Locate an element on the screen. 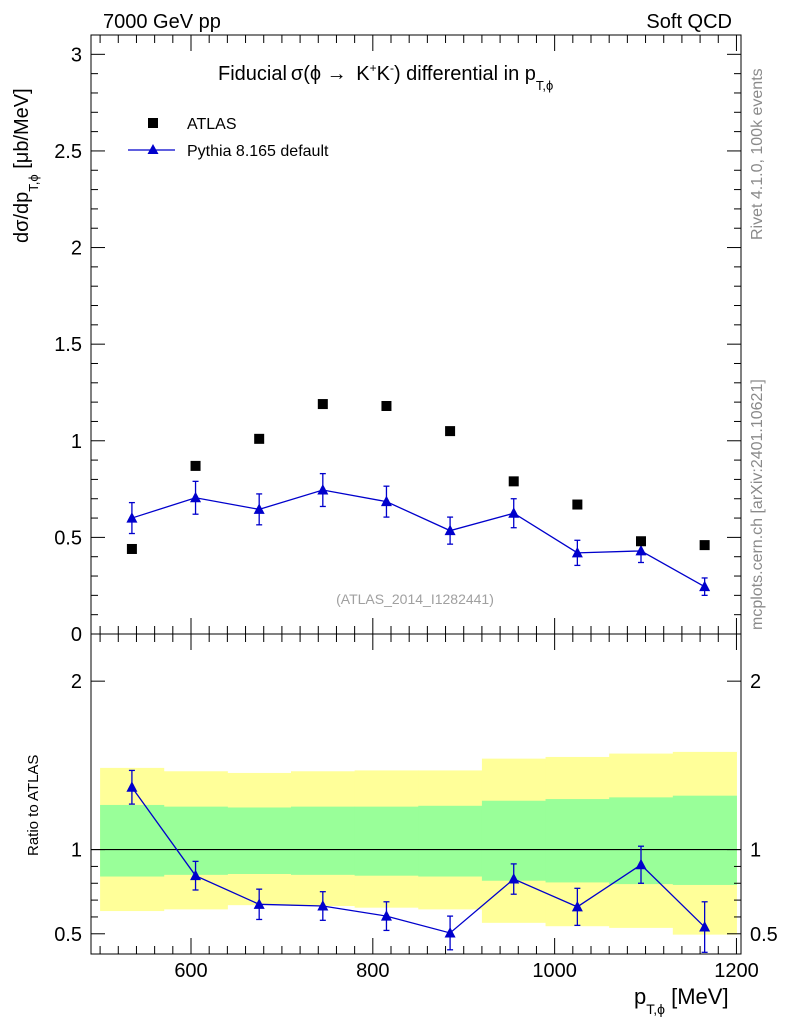 This screenshot has width=786, height=1024. header-right: Soft QCD is located at coordinates (689, 22).